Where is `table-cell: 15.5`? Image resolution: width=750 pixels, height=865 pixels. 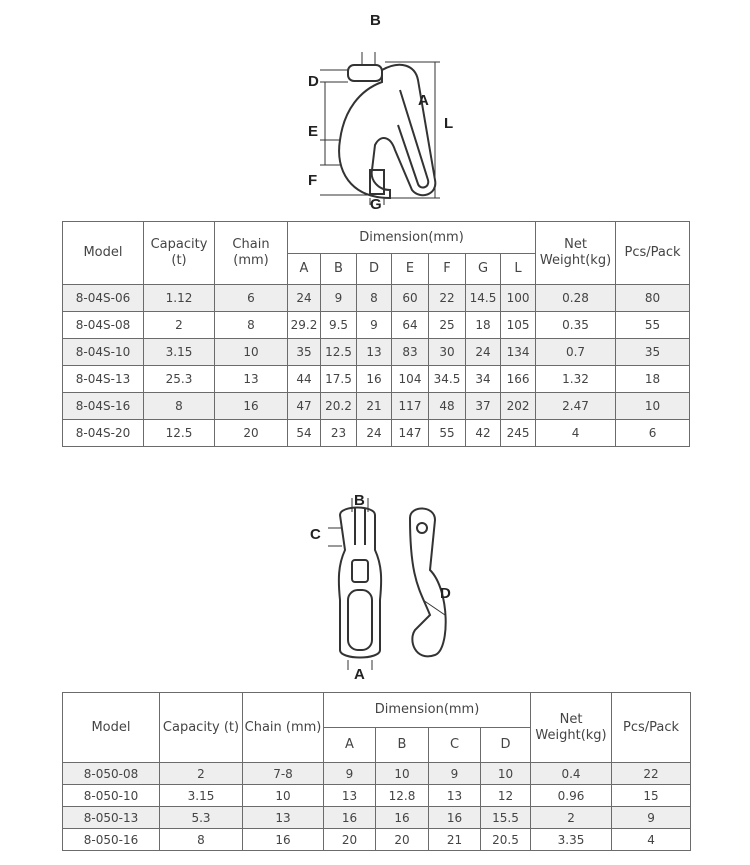 table-cell: 15.5 is located at coordinates (505, 817).